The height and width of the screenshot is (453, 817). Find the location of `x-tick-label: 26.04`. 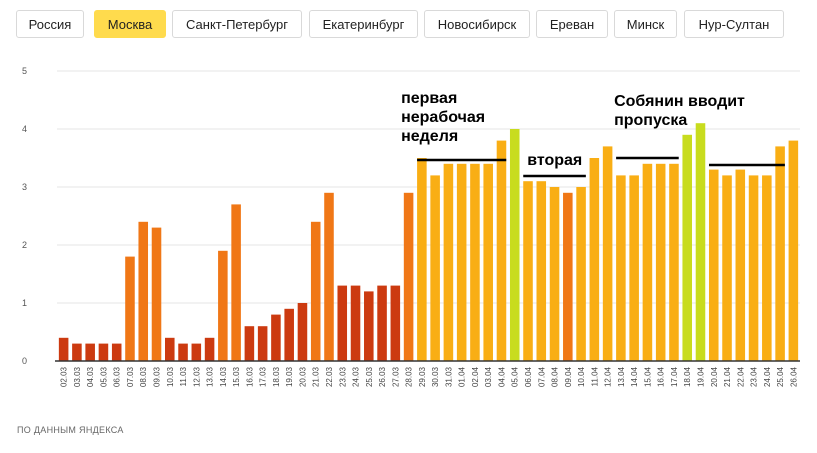

x-tick-label: 26.04 is located at coordinates (793, 376).